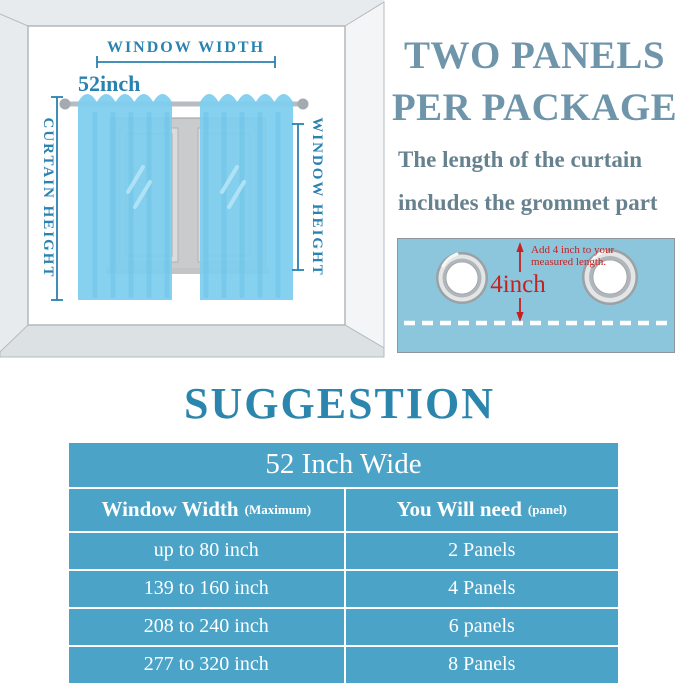  What do you see at coordinates (186, 187) in the screenshot?
I see `curtain-shine-marks` at bounding box center [186, 187].